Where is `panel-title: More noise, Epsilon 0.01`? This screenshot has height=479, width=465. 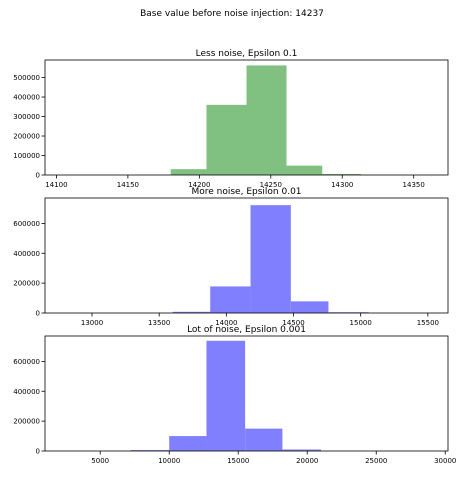
panel-title: More noise, Epsilon 0.01 is located at coordinates (246, 192).